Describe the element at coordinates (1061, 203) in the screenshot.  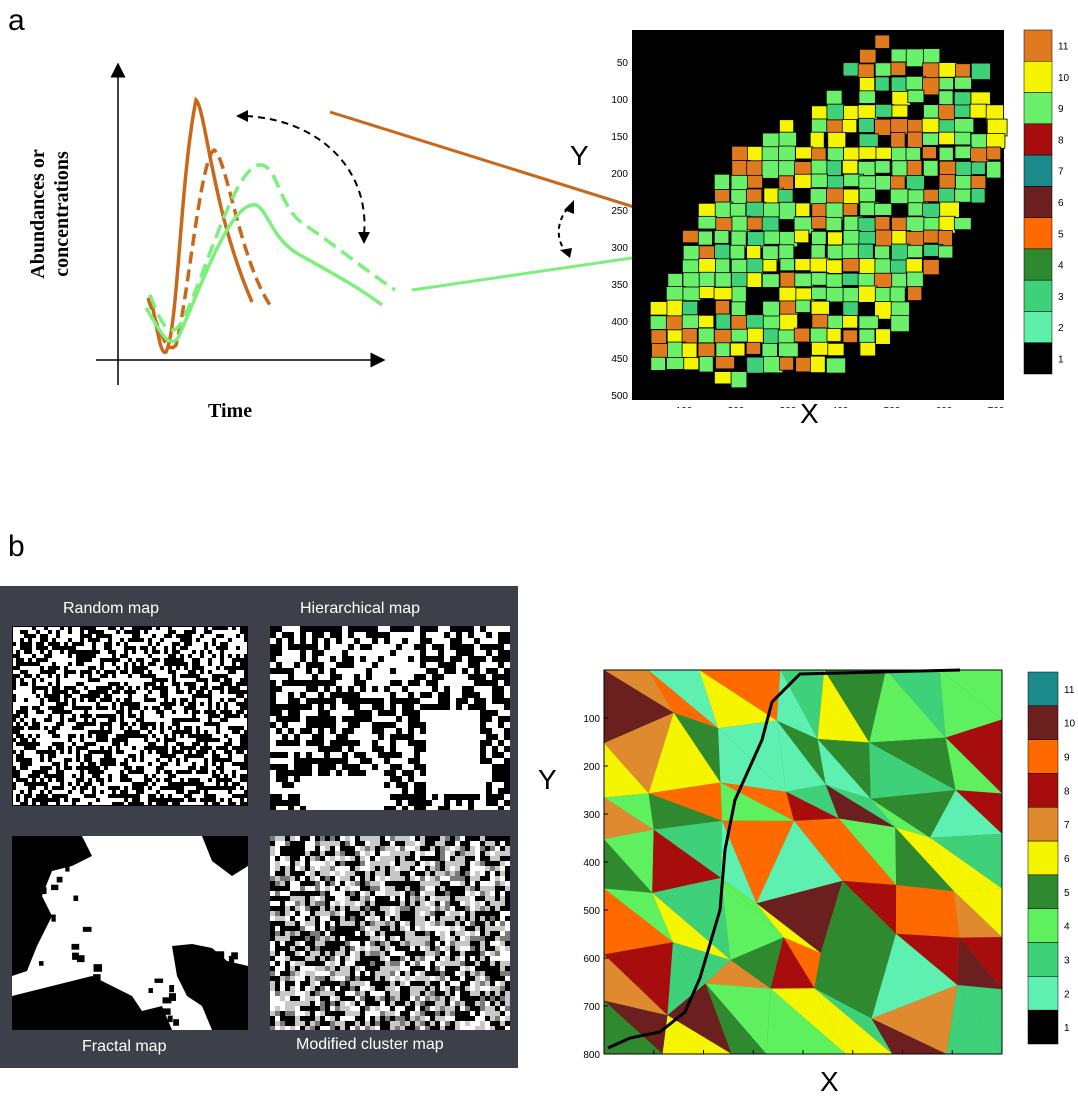
I see `map-a-colorbar-label: 6` at that location.